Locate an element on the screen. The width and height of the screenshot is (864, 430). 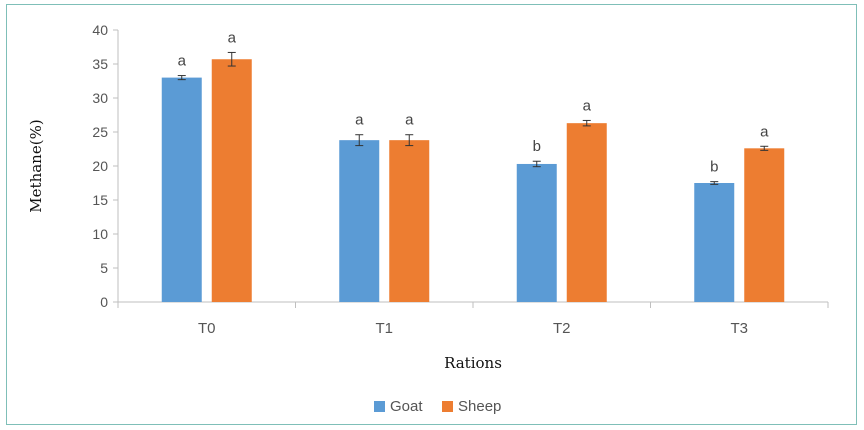
x-tick-label: T3 is located at coordinates (739, 328).